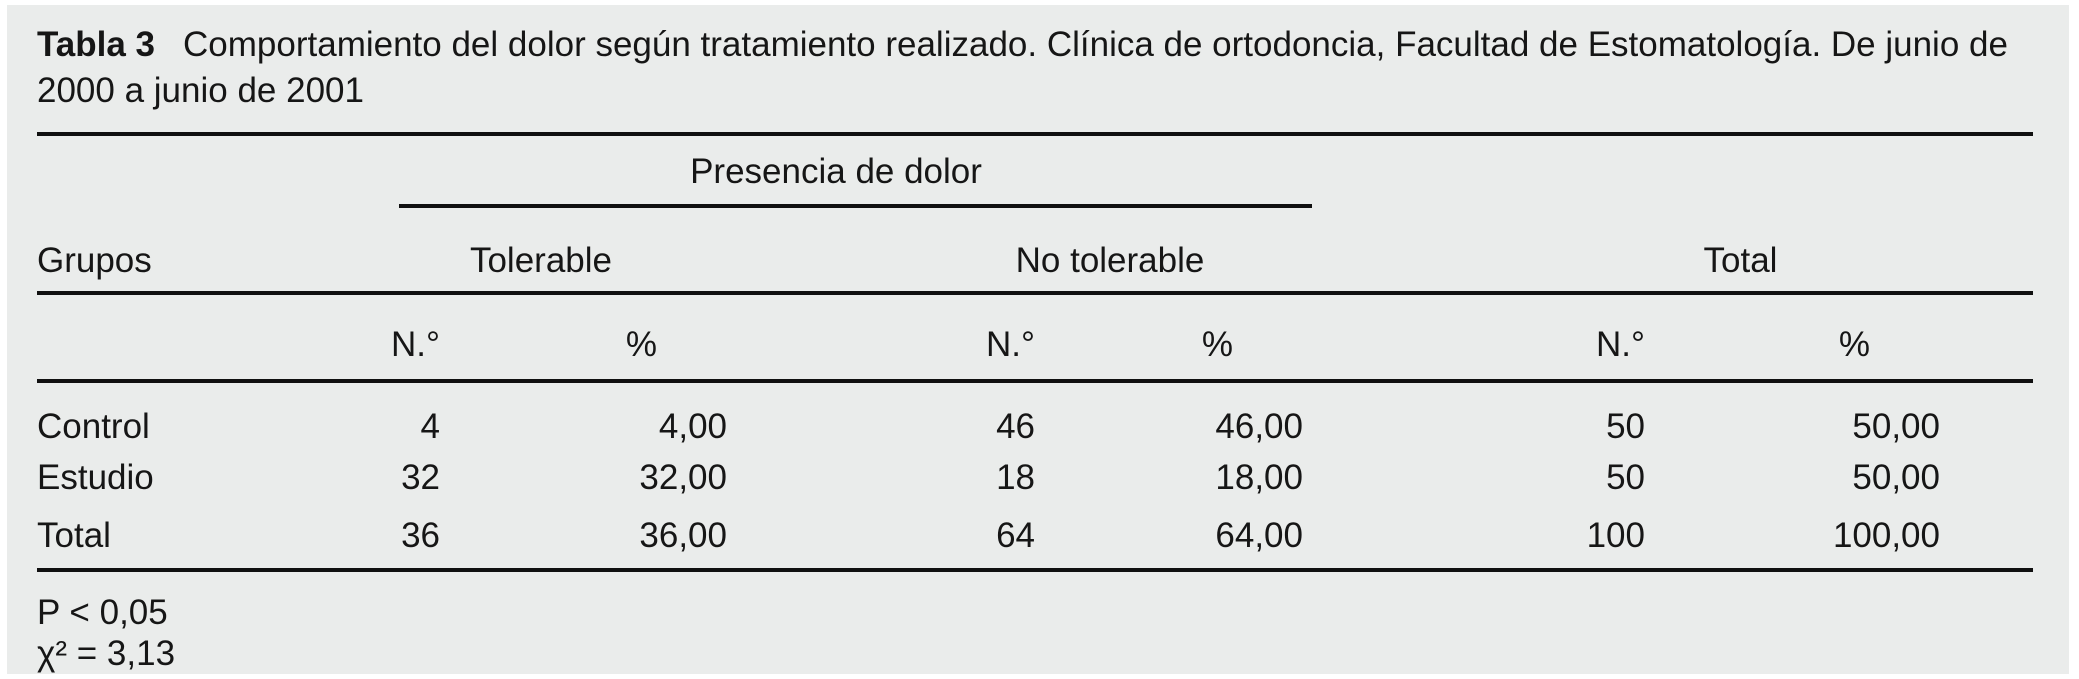 This screenshot has width=2079, height=679. Describe the element at coordinates (1053, 676) in the screenshot. I see `footnote-degrees-of-freedom: 1 gl` at that location.